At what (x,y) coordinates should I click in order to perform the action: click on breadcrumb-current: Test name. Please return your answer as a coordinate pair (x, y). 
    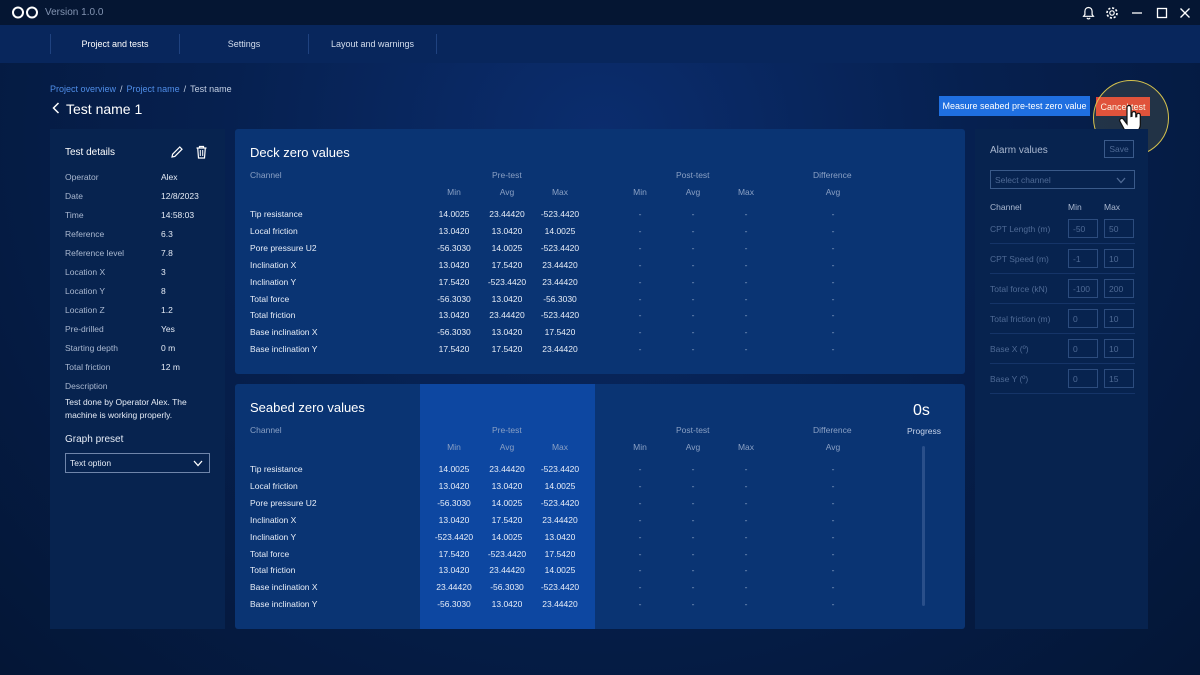
    Looking at the image, I should click on (211, 89).